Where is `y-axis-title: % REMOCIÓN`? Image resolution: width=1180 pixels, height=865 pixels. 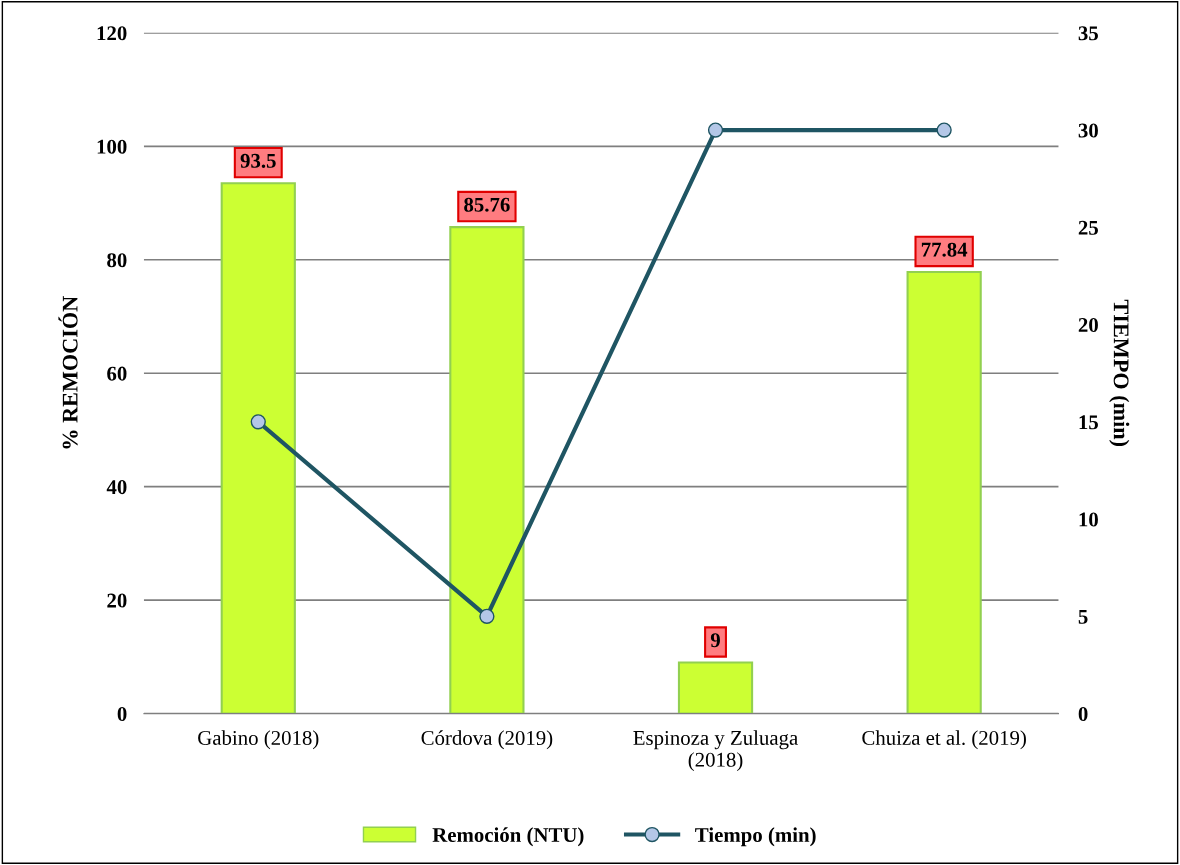
y-axis-title: % REMOCIÓN is located at coordinates (68, 372).